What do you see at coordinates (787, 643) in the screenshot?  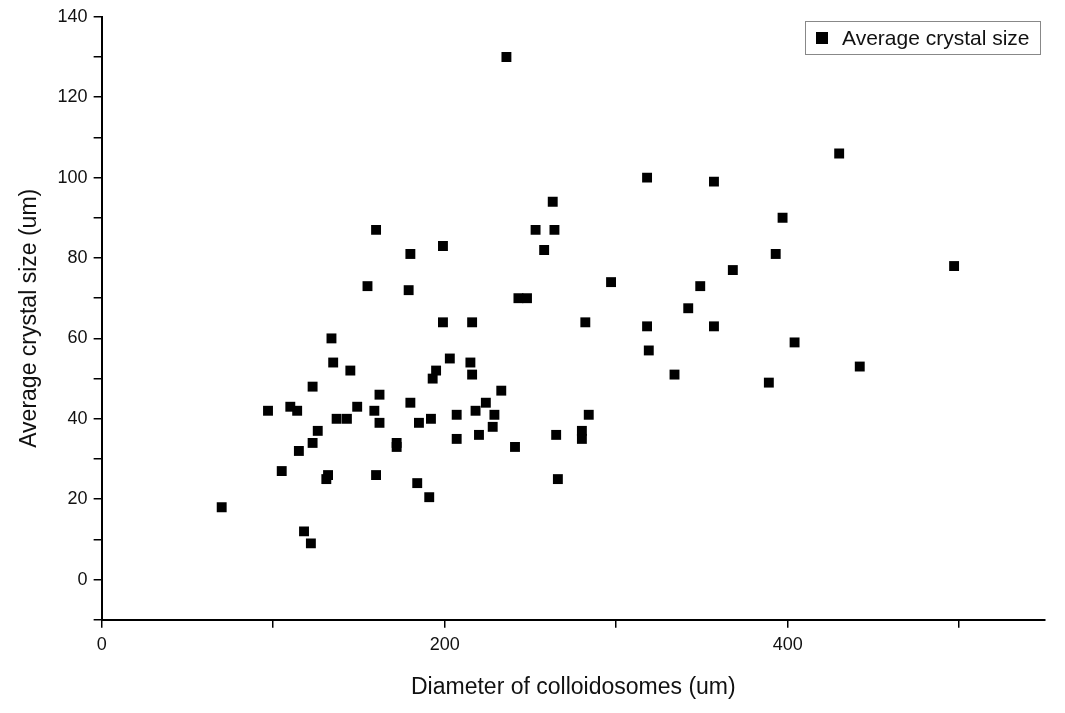 I see `x-tick-label: 400` at bounding box center [787, 643].